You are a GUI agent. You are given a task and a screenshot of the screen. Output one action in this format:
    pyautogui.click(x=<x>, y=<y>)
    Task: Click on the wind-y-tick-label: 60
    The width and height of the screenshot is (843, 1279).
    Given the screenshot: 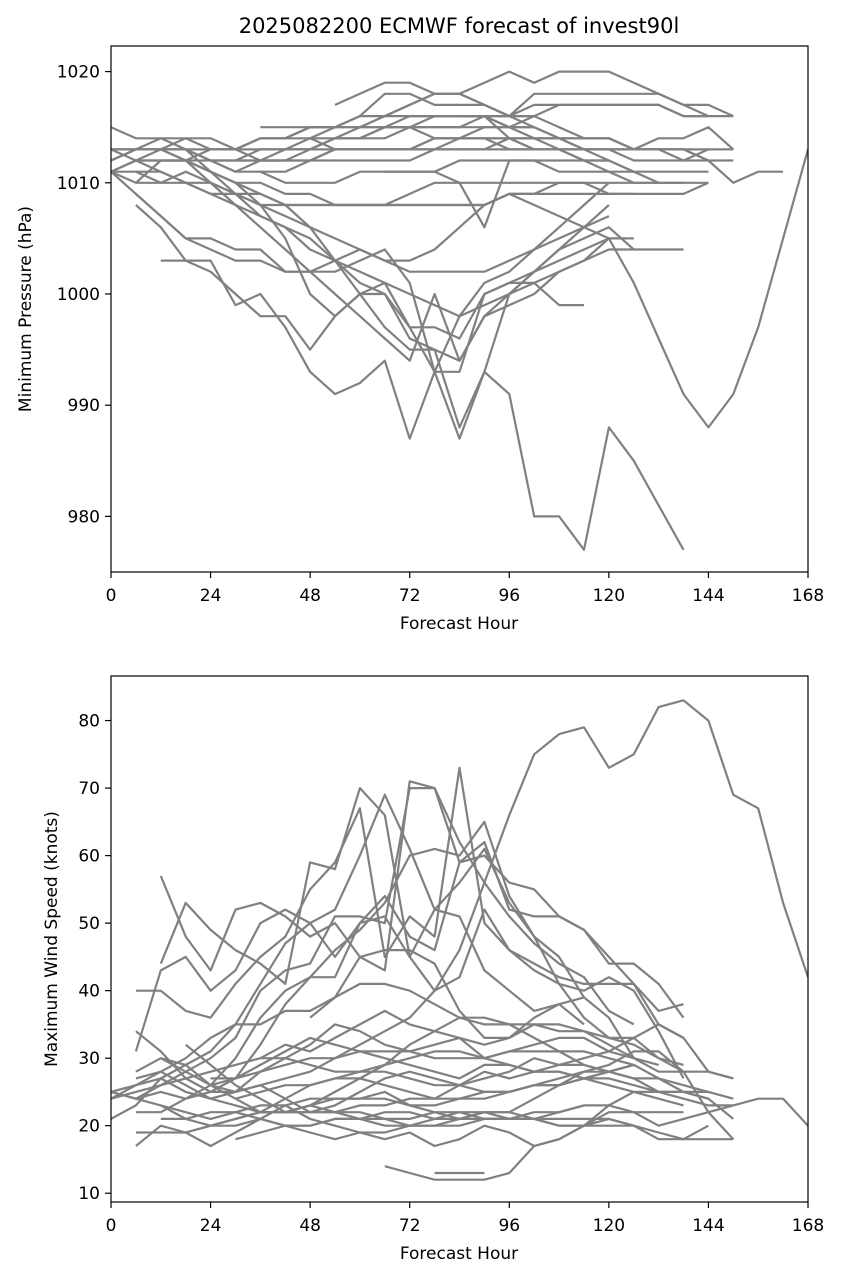 What is the action you would take?
    pyautogui.click(x=89, y=857)
    